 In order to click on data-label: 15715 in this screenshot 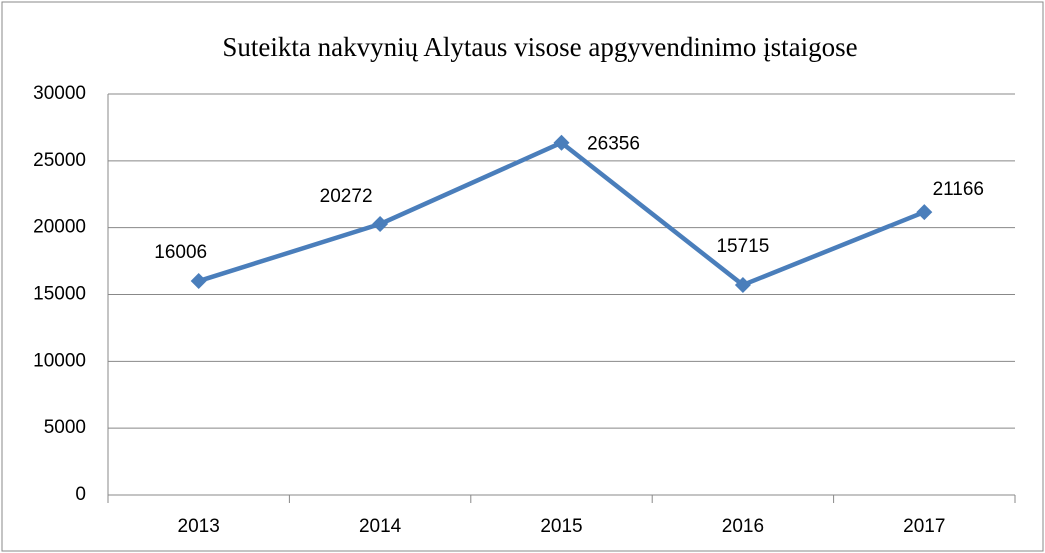, I will do `click(742, 246)`.